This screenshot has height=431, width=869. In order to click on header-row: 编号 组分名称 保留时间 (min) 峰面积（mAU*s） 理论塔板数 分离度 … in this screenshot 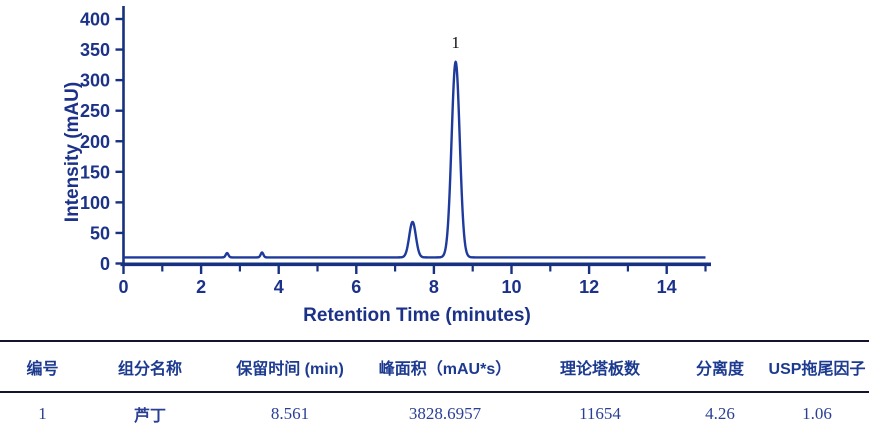, I will do `click(434, 367)`.